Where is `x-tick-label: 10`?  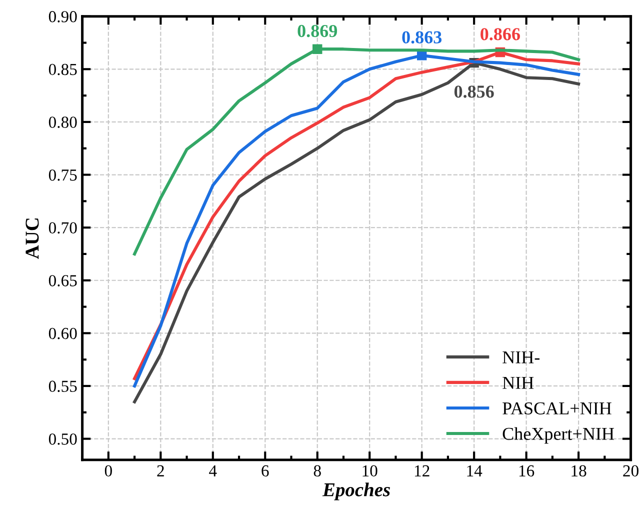 x-tick-label: 10 is located at coordinates (370, 470).